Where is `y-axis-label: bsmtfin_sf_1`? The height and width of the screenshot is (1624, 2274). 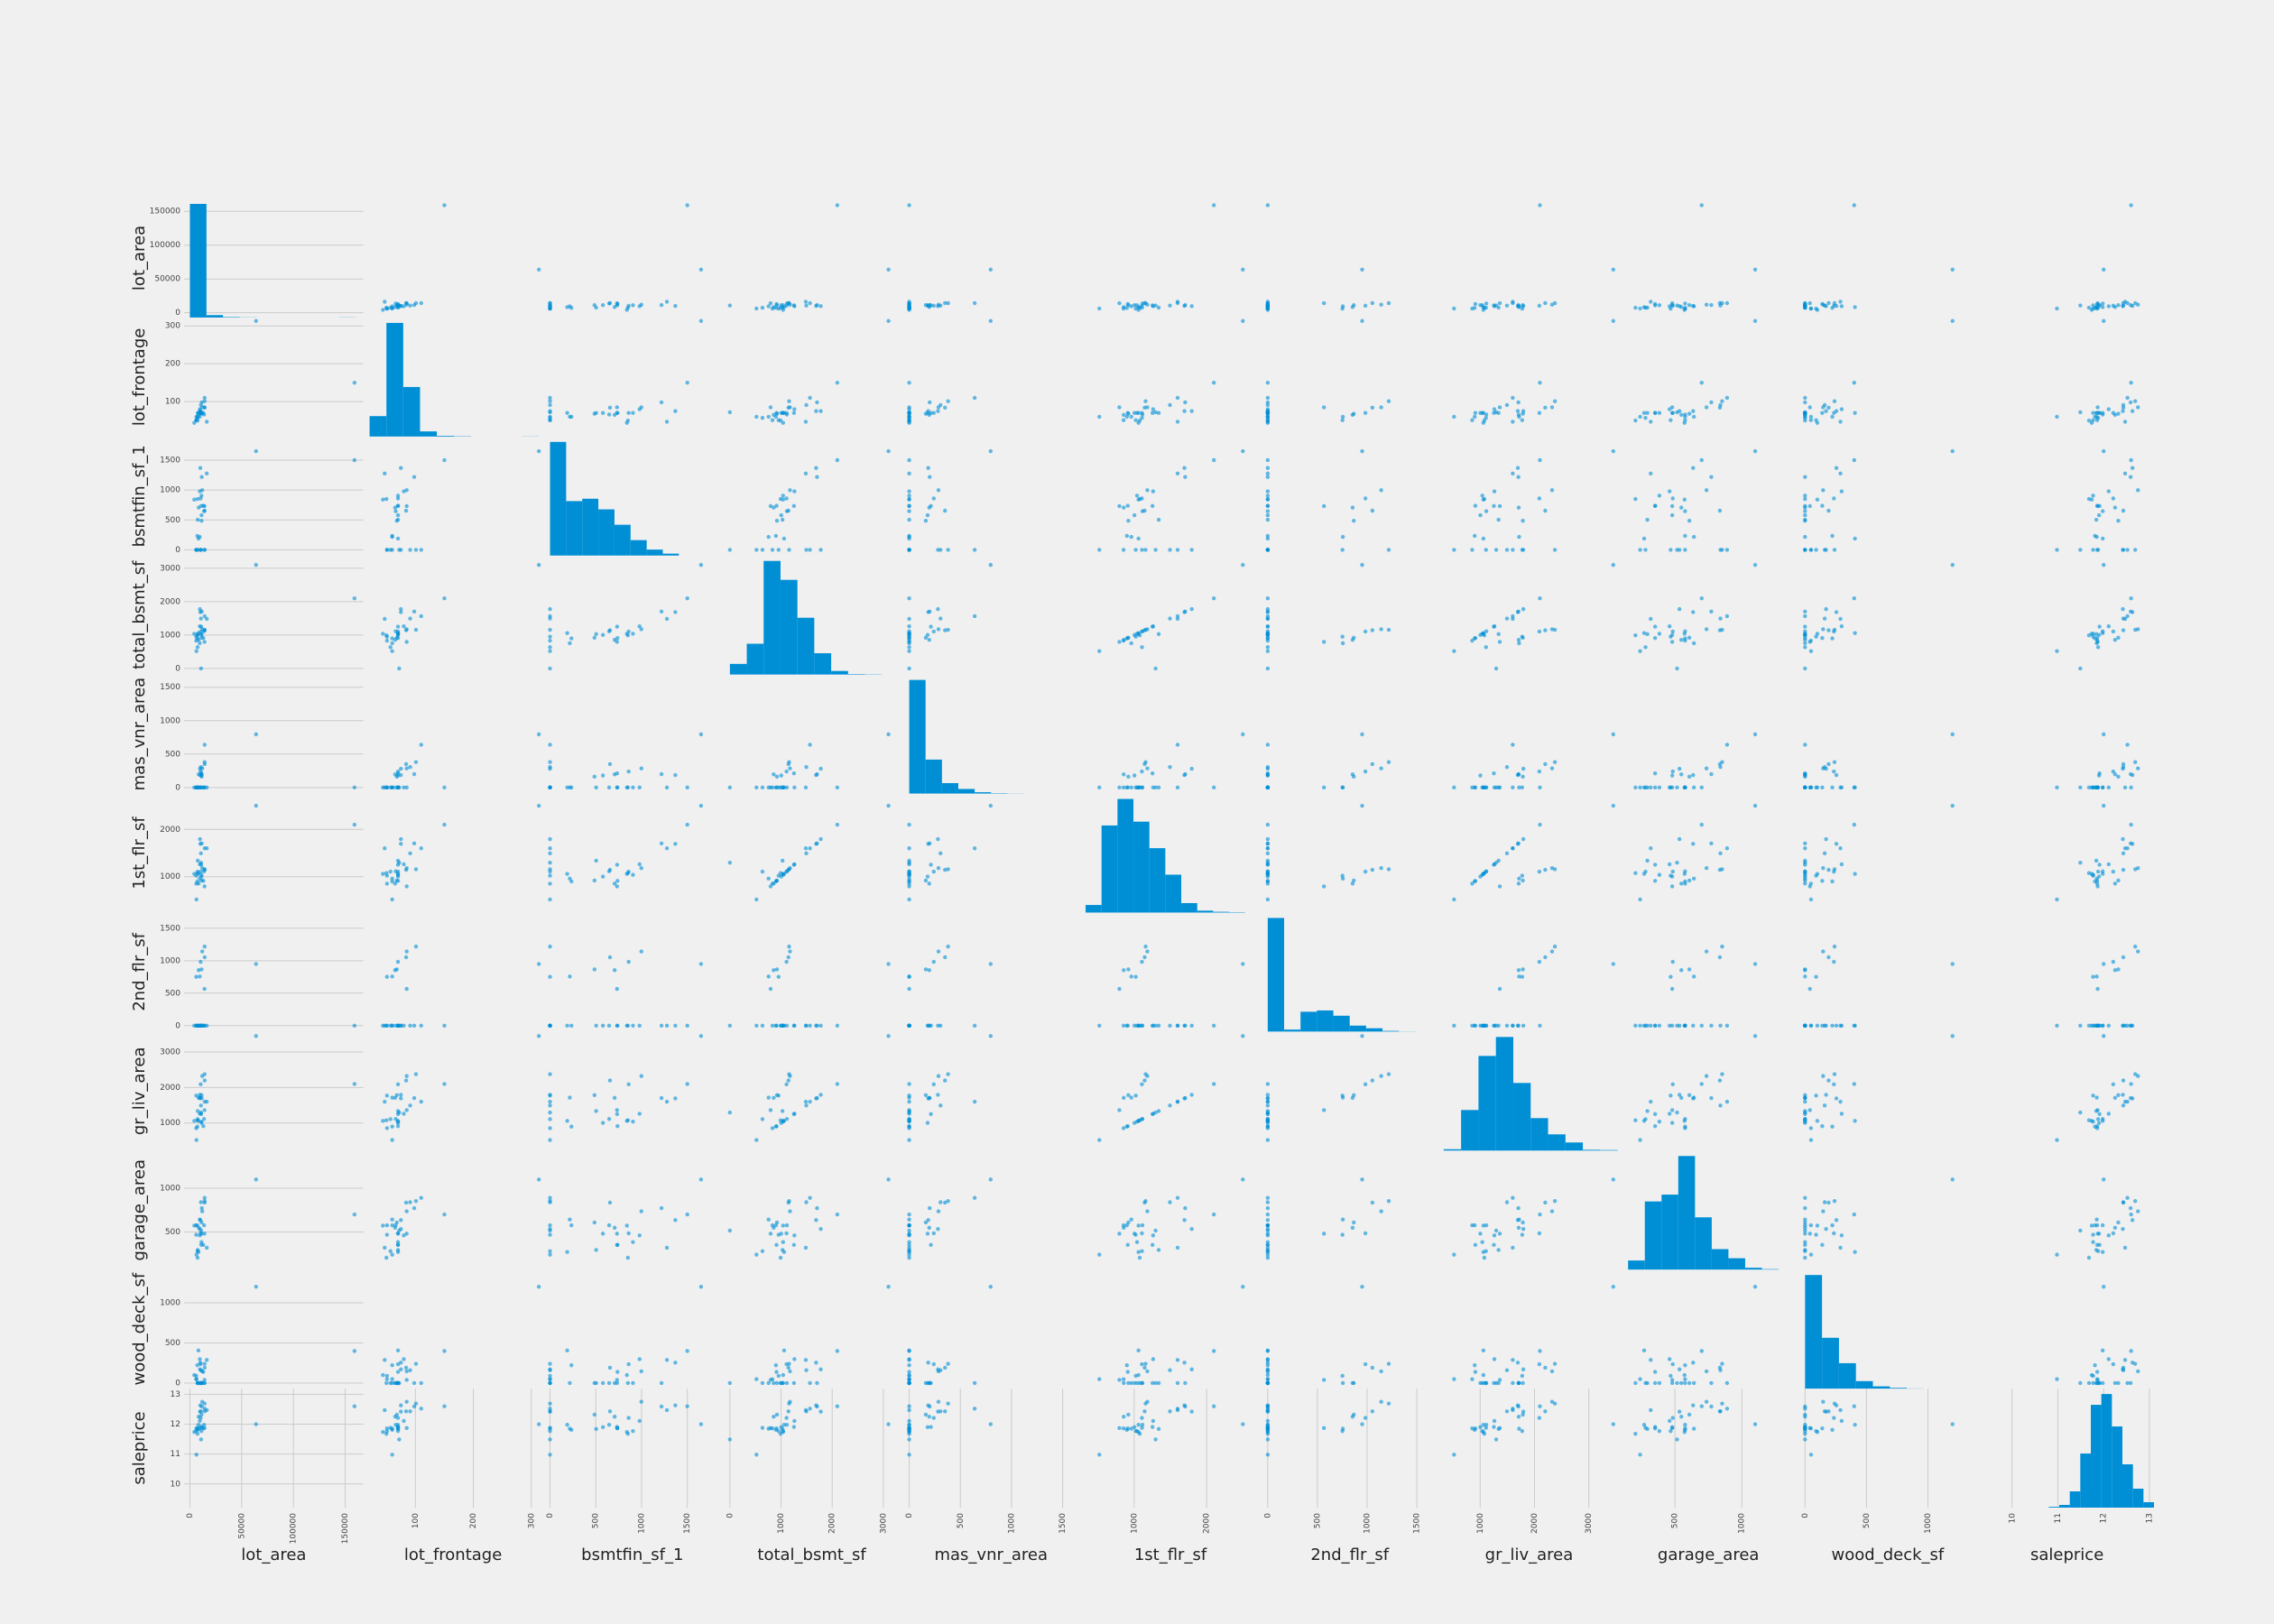
y-axis-label: bsmtfin_sf_1 is located at coordinates (139, 496).